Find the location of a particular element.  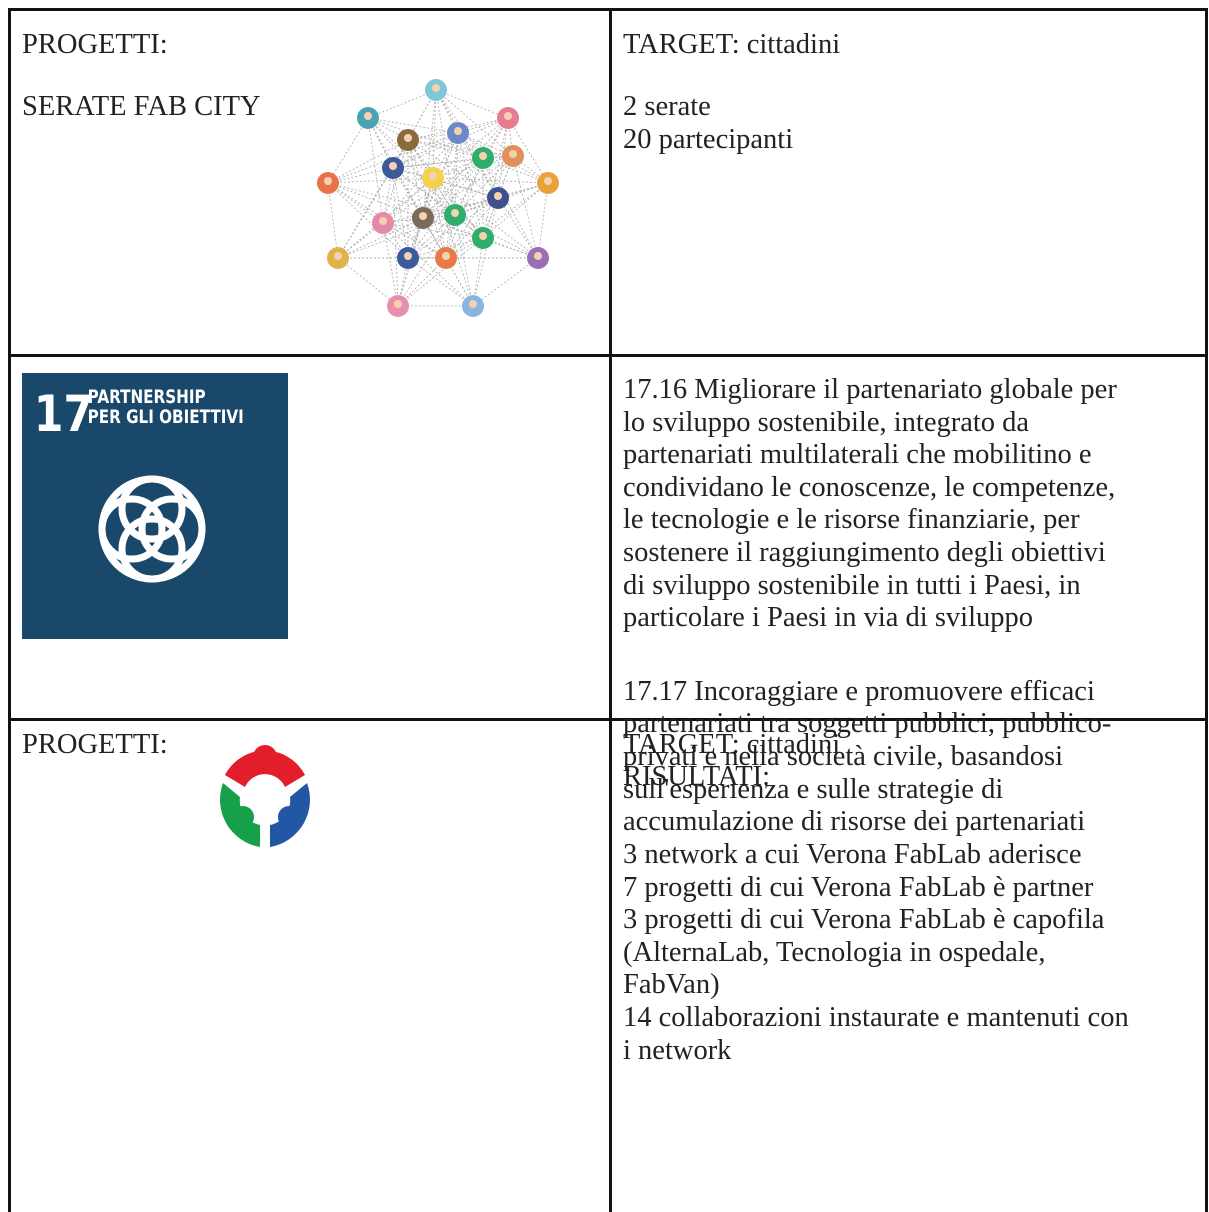

text-line: i network is located at coordinates (677, 1050).